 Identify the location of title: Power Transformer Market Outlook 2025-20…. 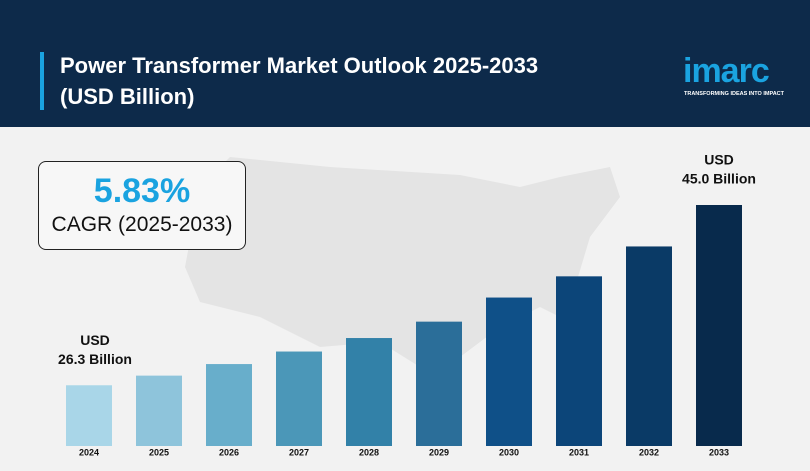
(299, 81).